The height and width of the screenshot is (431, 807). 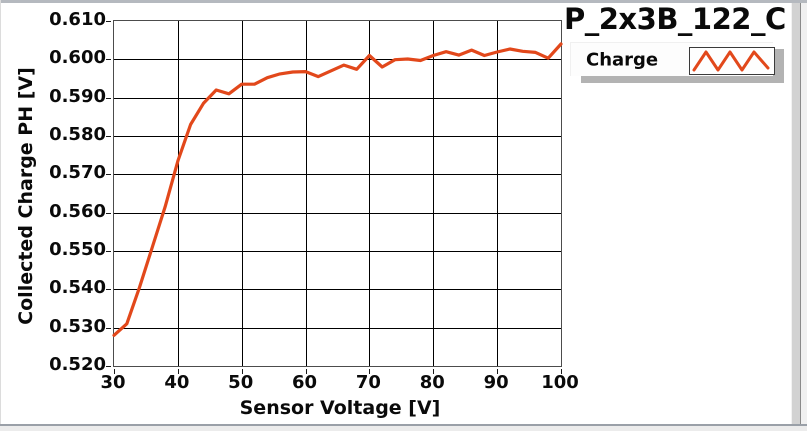 I want to click on chart-title: P_2x3B_122_C, so click(x=675, y=19).